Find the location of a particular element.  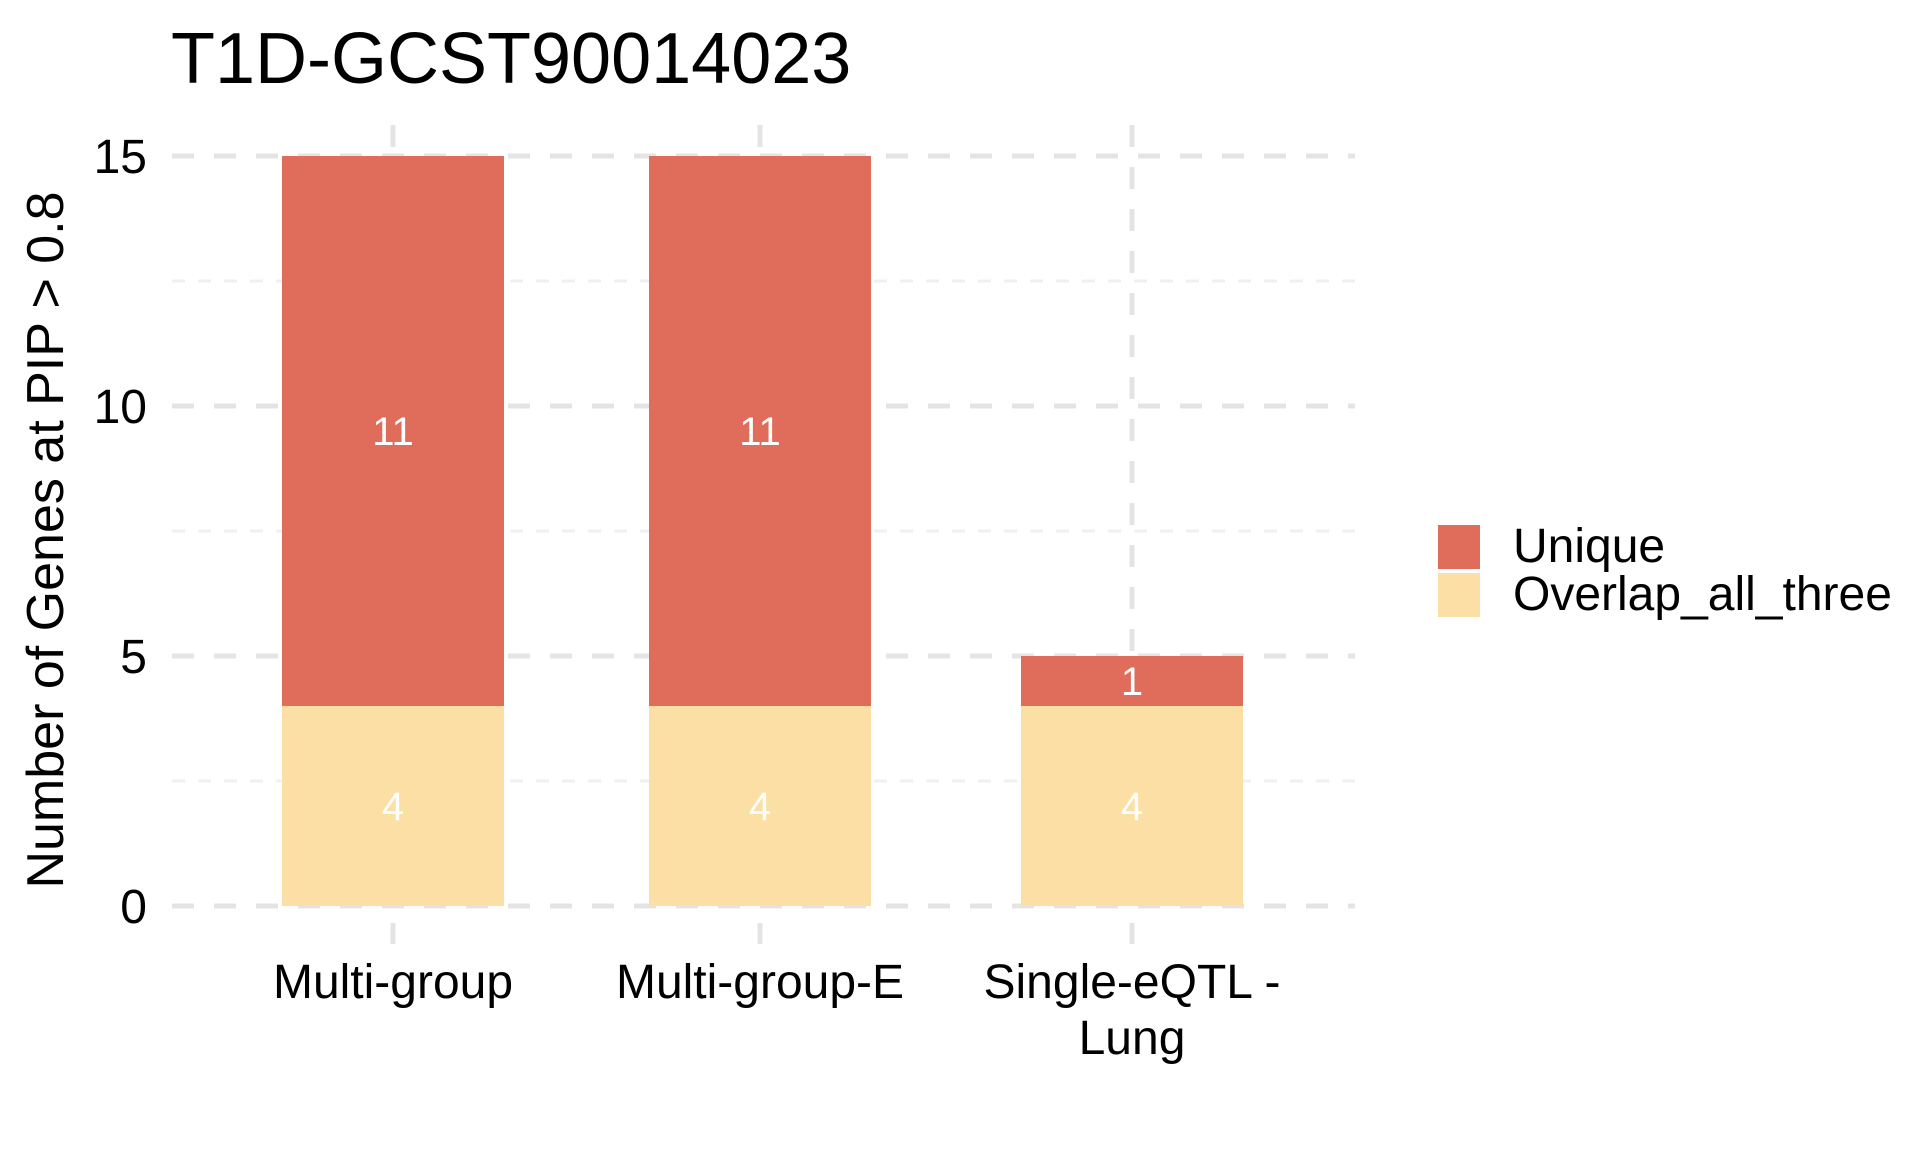

legend: Unique Overlap_all_three is located at coordinates (1665, 570).